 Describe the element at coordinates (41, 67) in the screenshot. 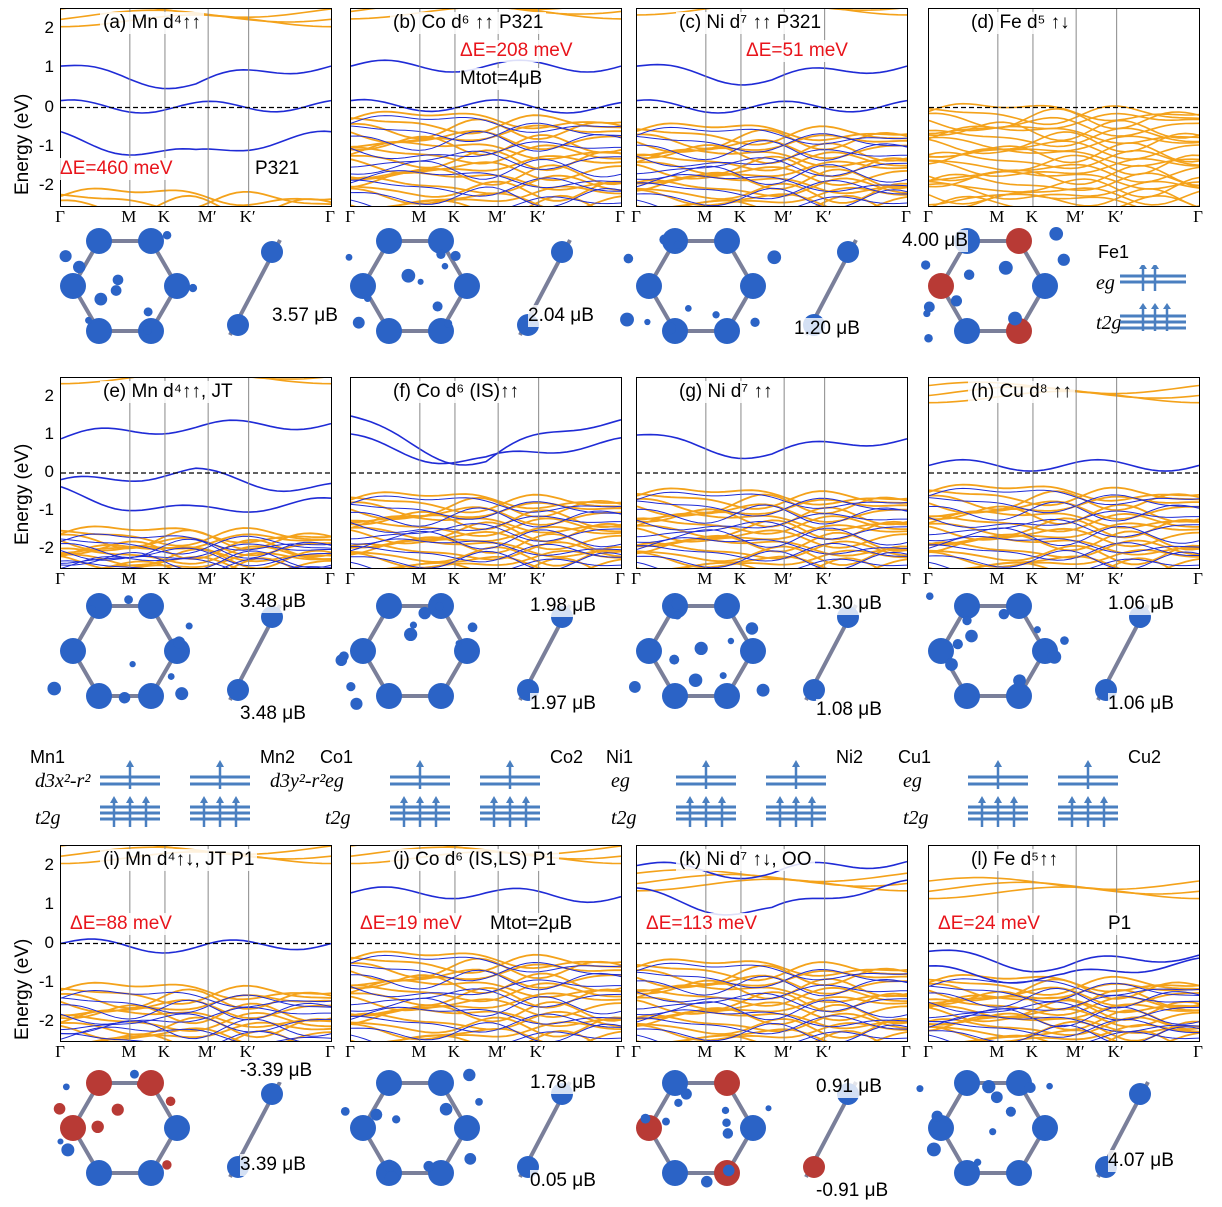

I see `y-tick-label: 1` at that location.